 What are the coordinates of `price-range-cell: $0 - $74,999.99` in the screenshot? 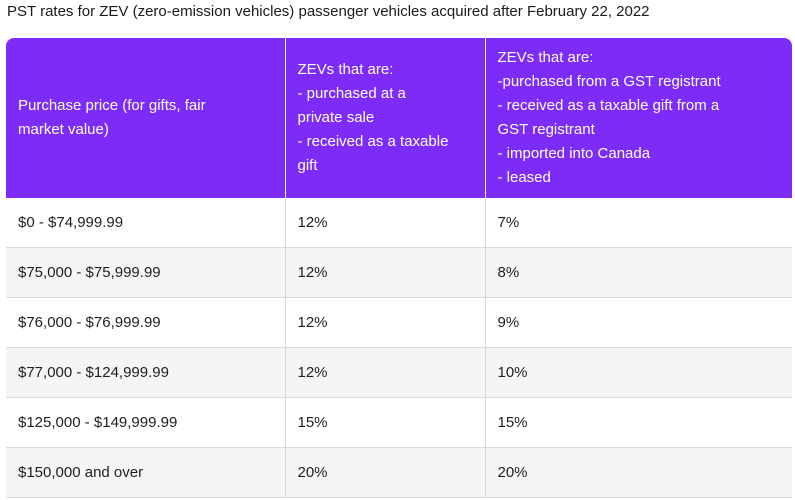 It's located at (146, 223).